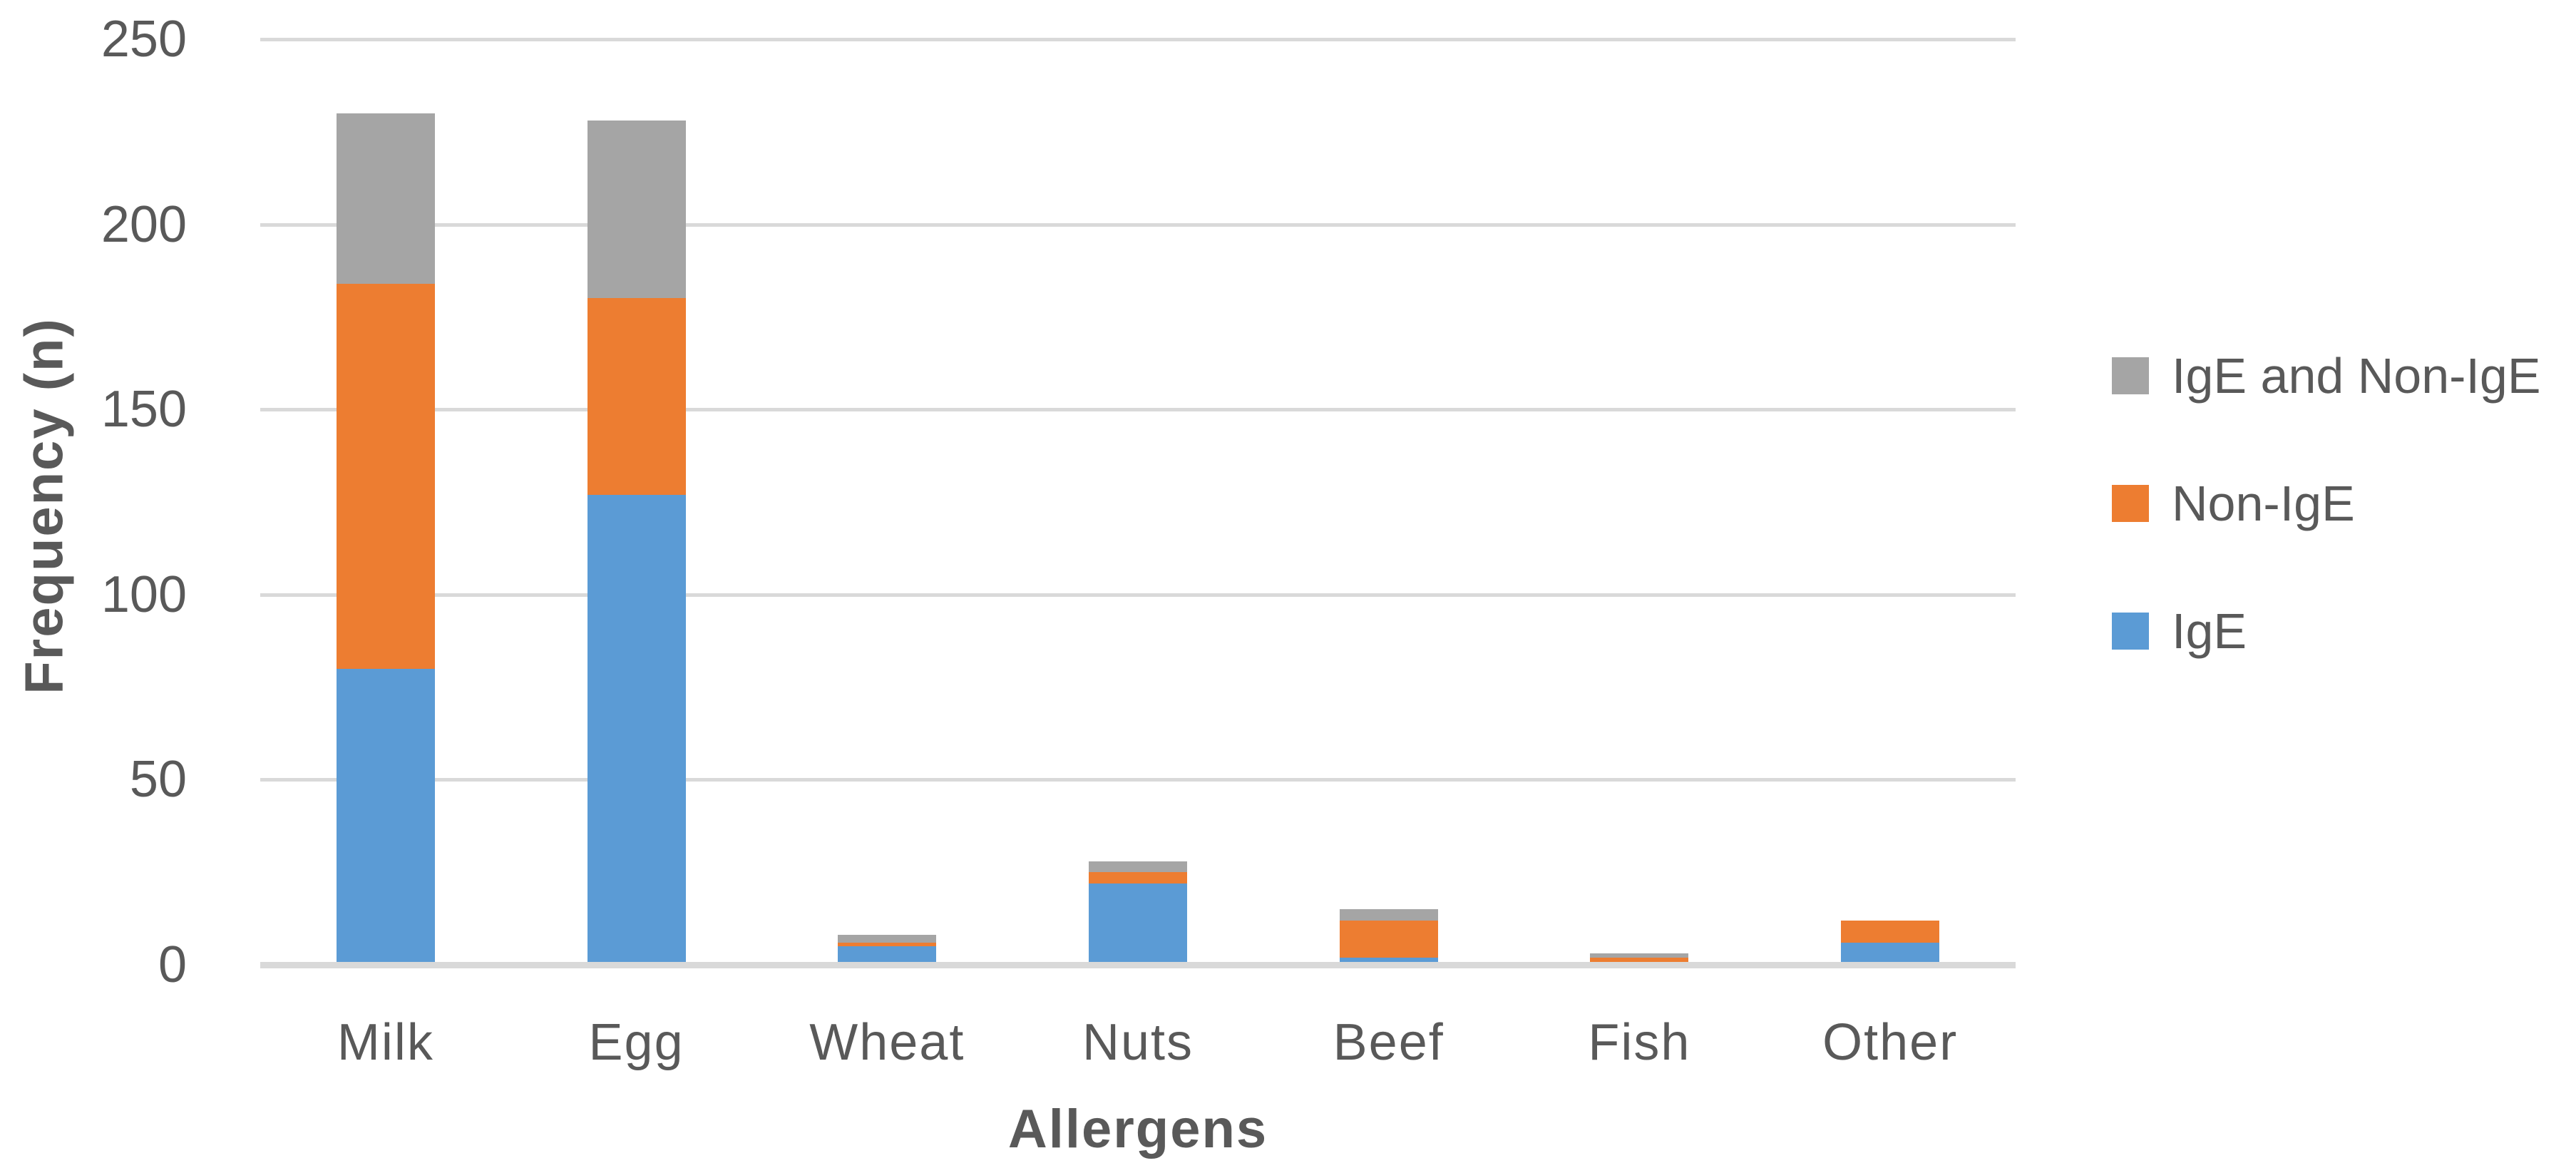  What do you see at coordinates (1890, 931) in the screenshot?
I see `bar-segment-other-non-ige` at bounding box center [1890, 931].